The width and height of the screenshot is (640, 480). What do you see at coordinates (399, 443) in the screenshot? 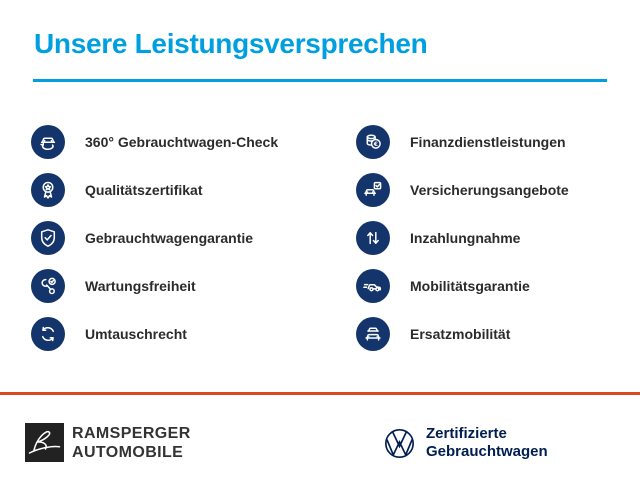
I see `vw-logo-icon` at bounding box center [399, 443].